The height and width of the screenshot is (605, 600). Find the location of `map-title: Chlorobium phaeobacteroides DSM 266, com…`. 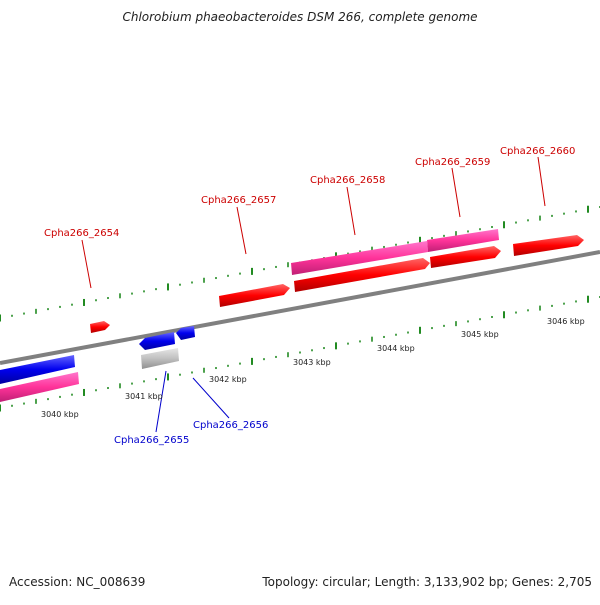

map-title: Chlorobium phaeobacteroides DSM 266, com… is located at coordinates (300, 17).